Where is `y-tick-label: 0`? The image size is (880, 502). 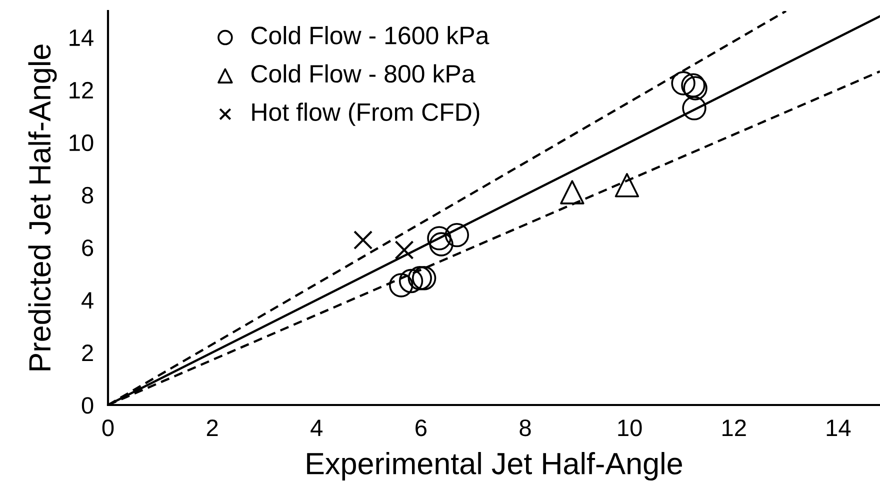 y-tick-label: 0 is located at coordinates (88, 405).